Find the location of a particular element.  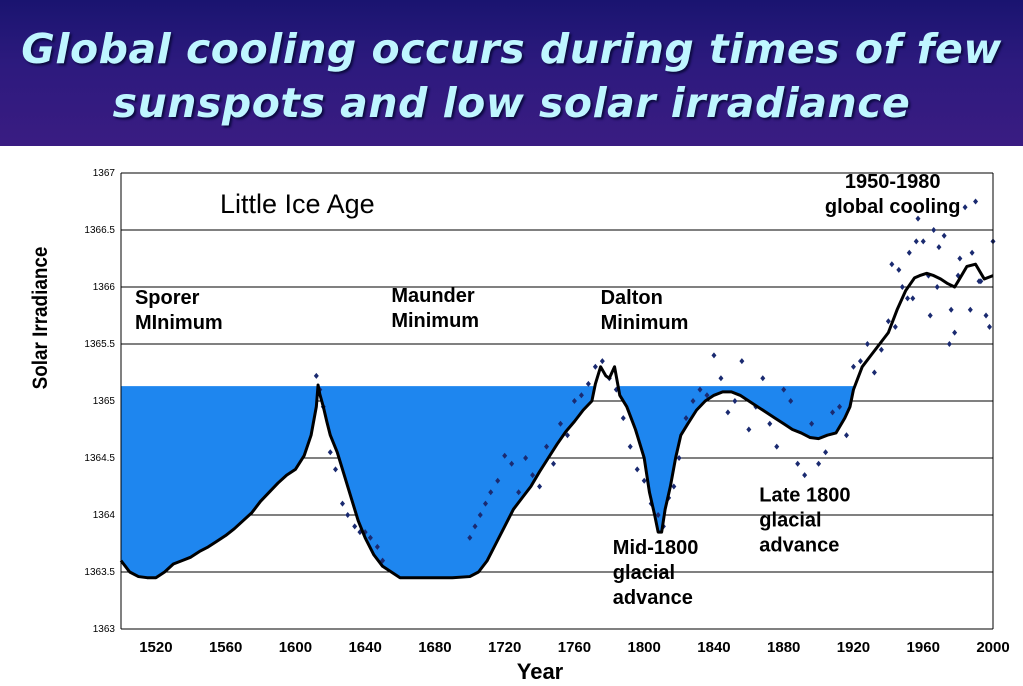

y-tick-label: 1363.5 is located at coordinates (99, 572).